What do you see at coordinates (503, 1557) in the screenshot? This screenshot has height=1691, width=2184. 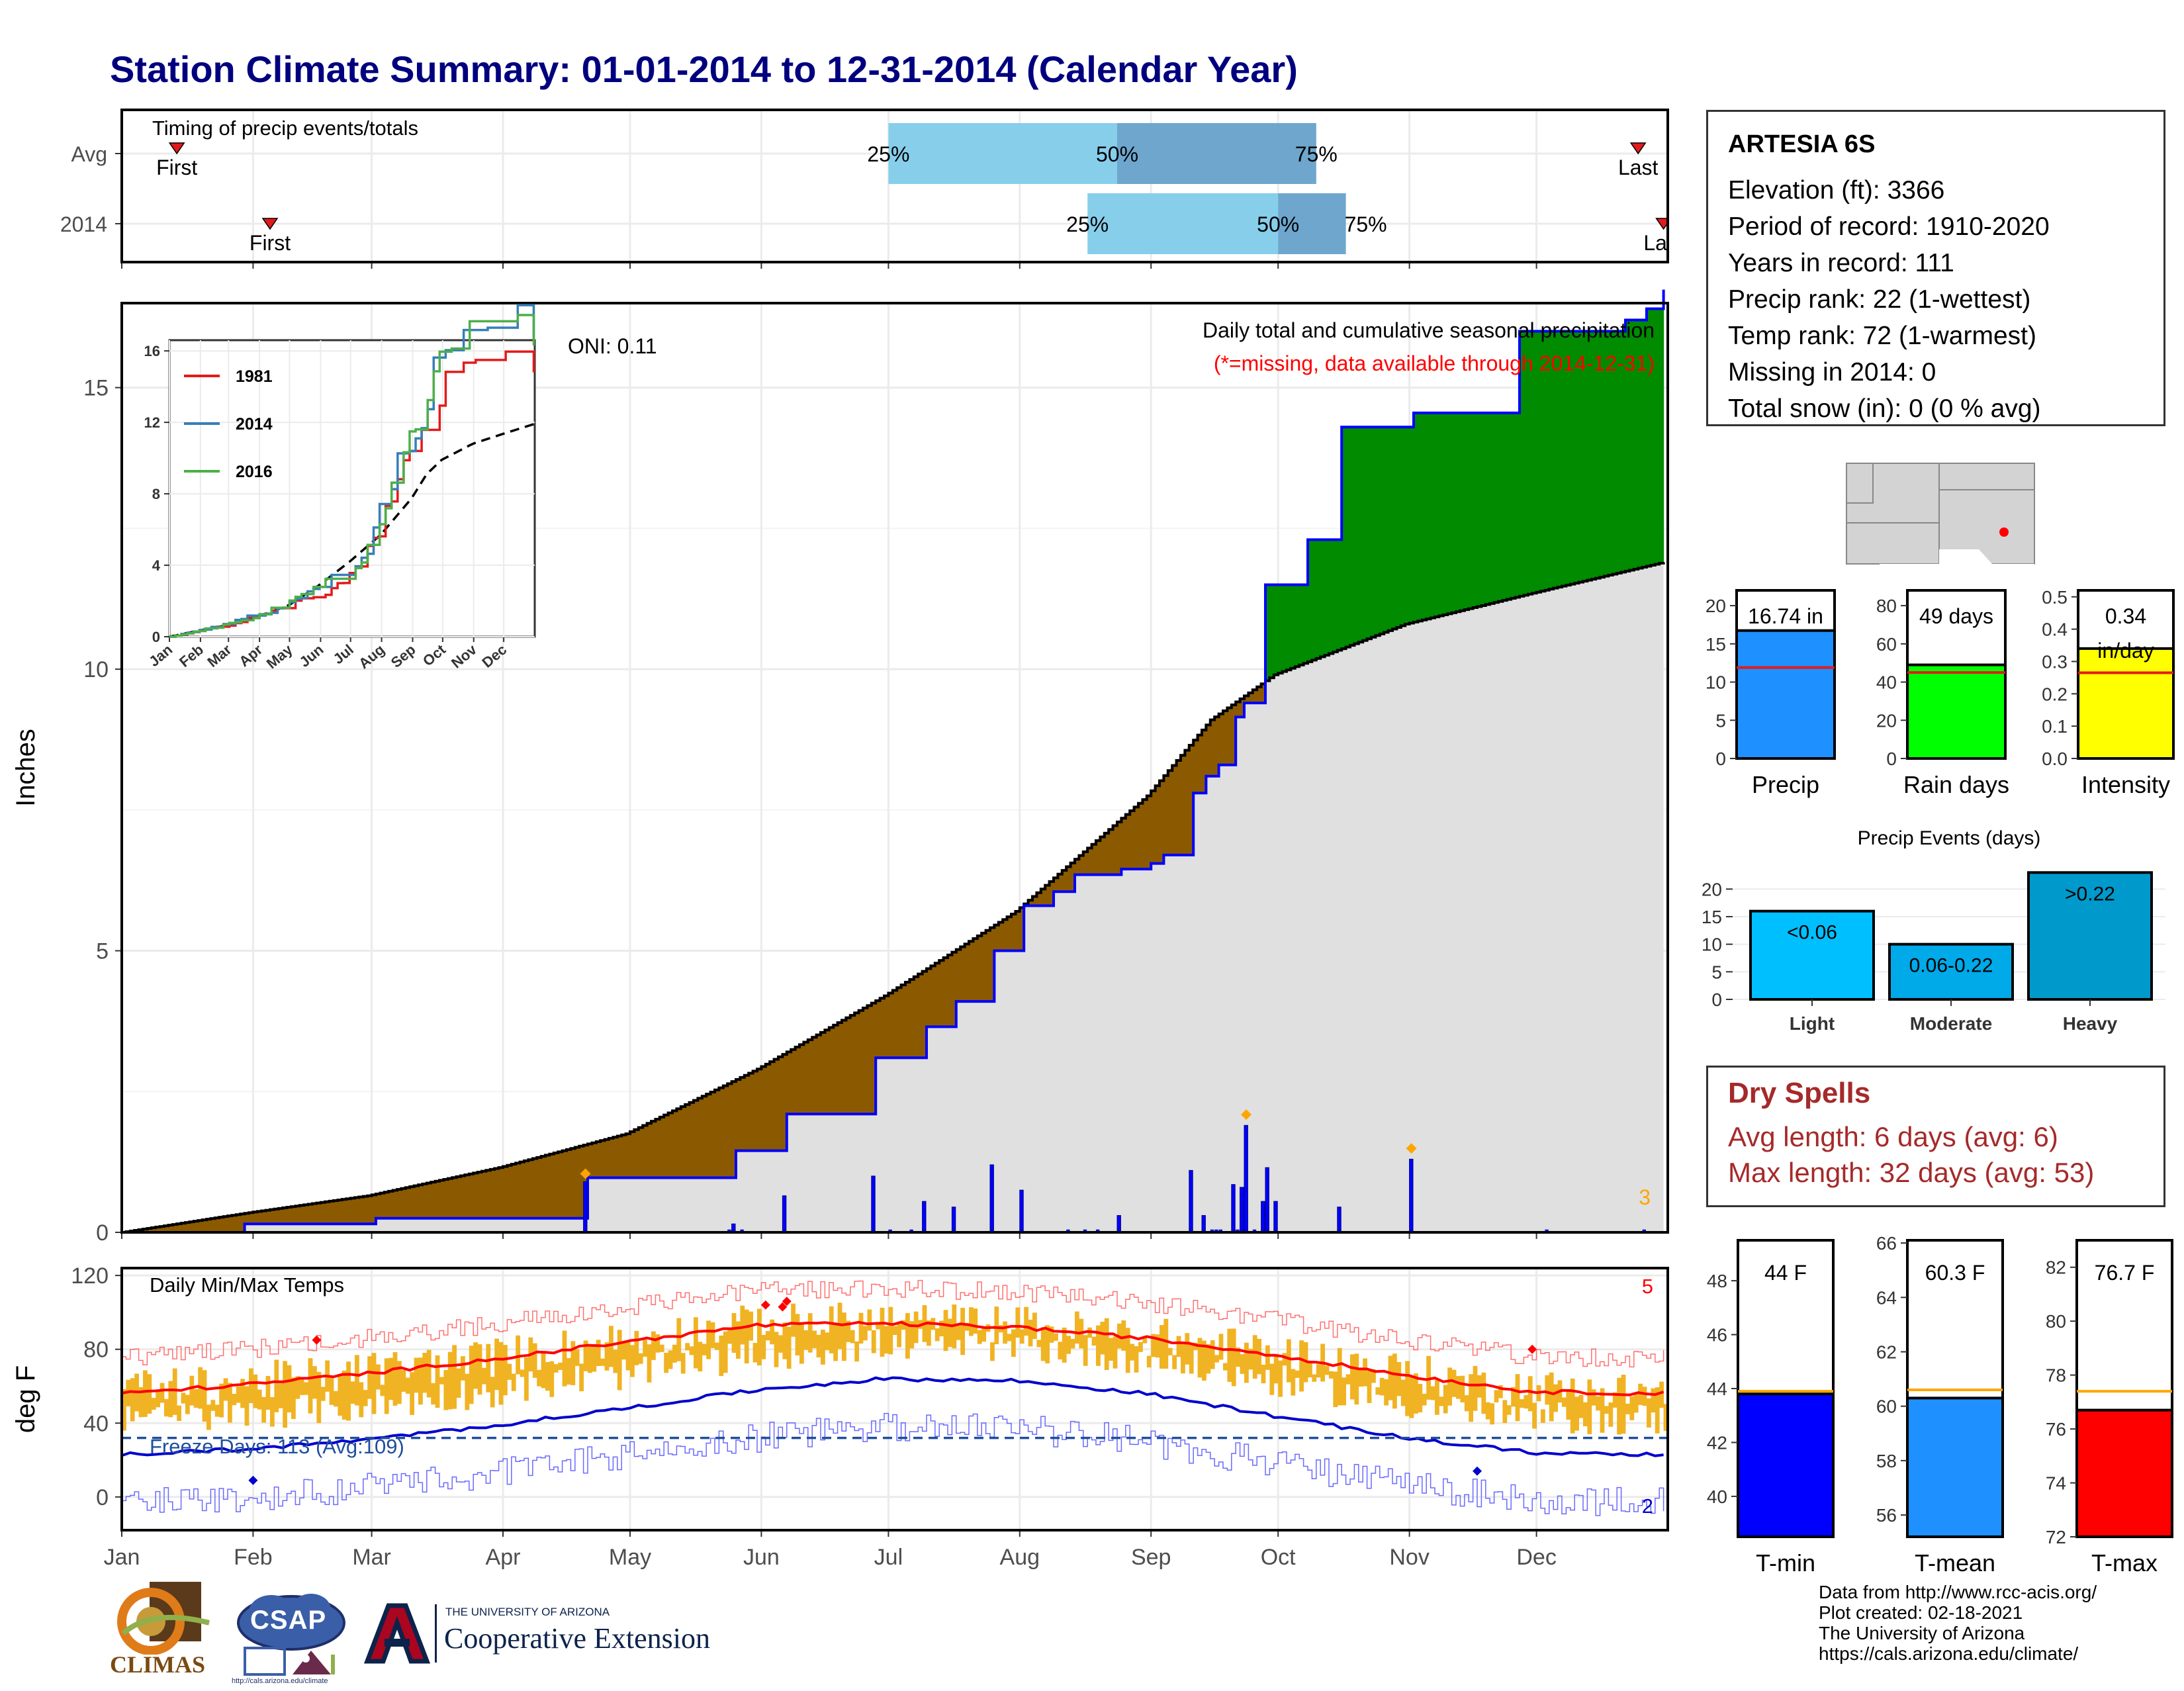 I see `month-label: Apr` at bounding box center [503, 1557].